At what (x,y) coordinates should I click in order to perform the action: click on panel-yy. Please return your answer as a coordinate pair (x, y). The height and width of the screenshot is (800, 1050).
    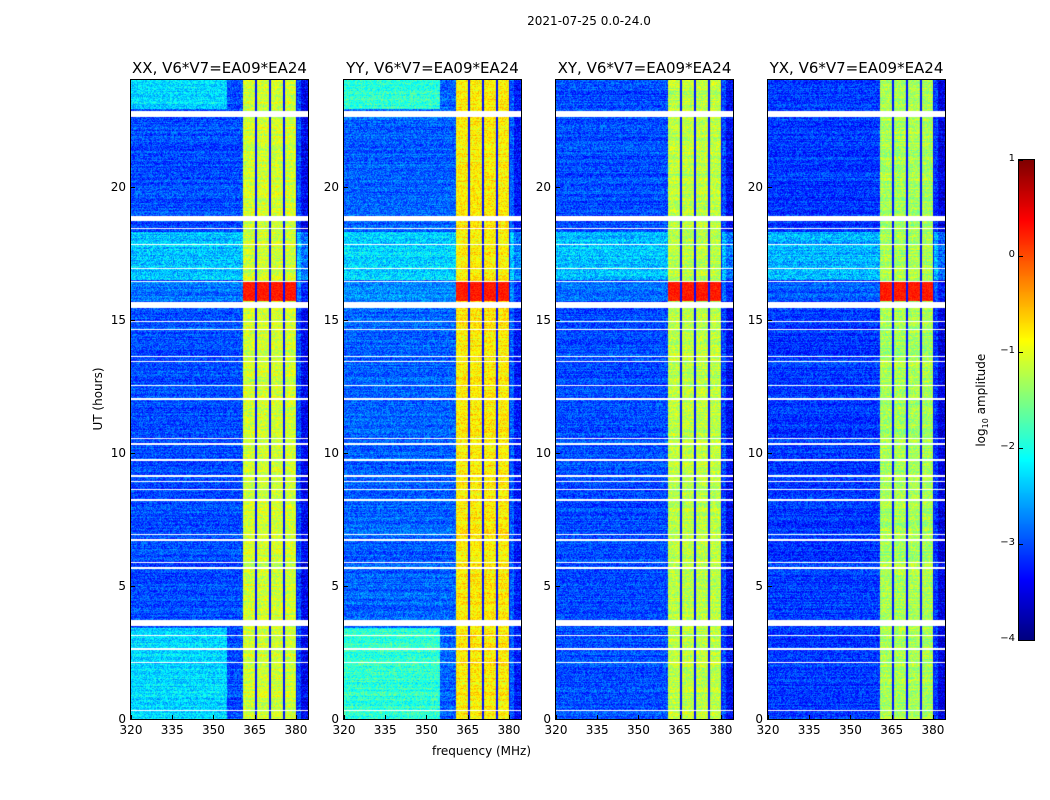
    Looking at the image, I should click on (432, 399).